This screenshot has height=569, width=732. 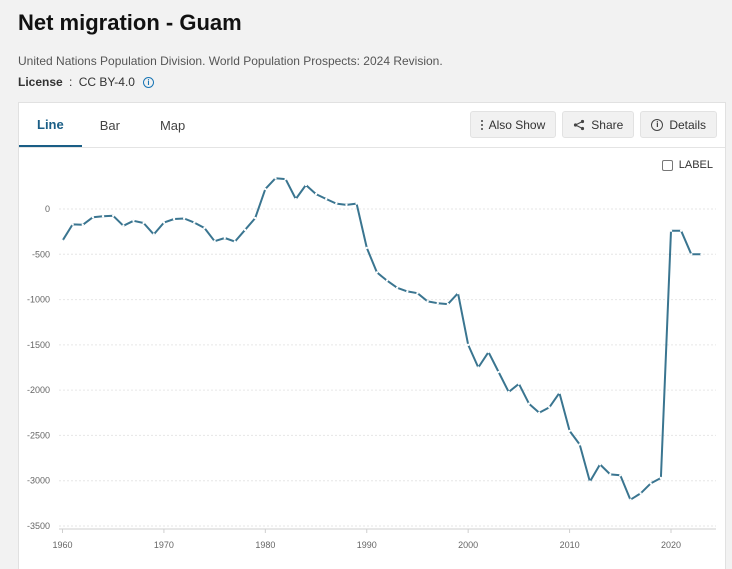 I want to click on y-tick-label: -3500, so click(x=38, y=526).